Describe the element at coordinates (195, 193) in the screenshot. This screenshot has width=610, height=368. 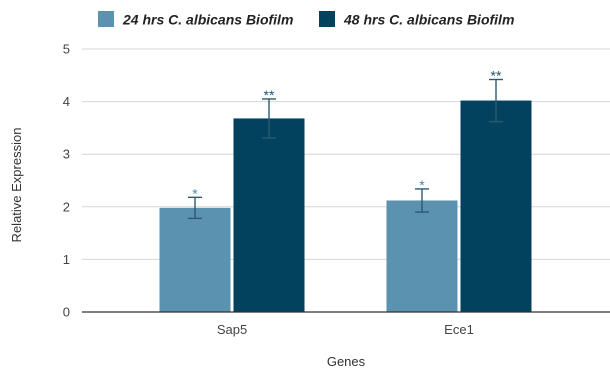
I see `significance-mark-sap5-series-1: *` at that location.